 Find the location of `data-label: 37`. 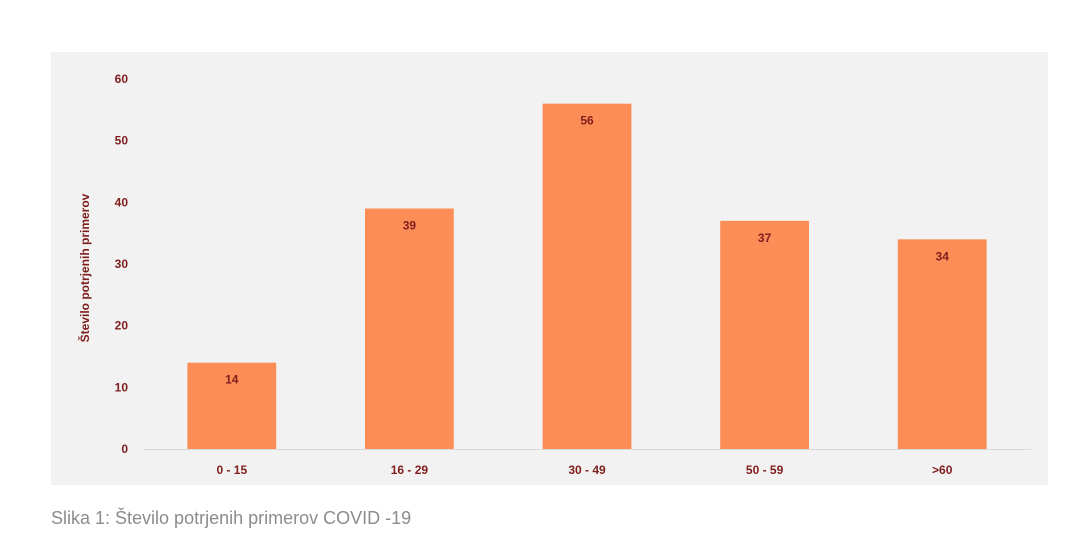

data-label: 37 is located at coordinates (765, 238).